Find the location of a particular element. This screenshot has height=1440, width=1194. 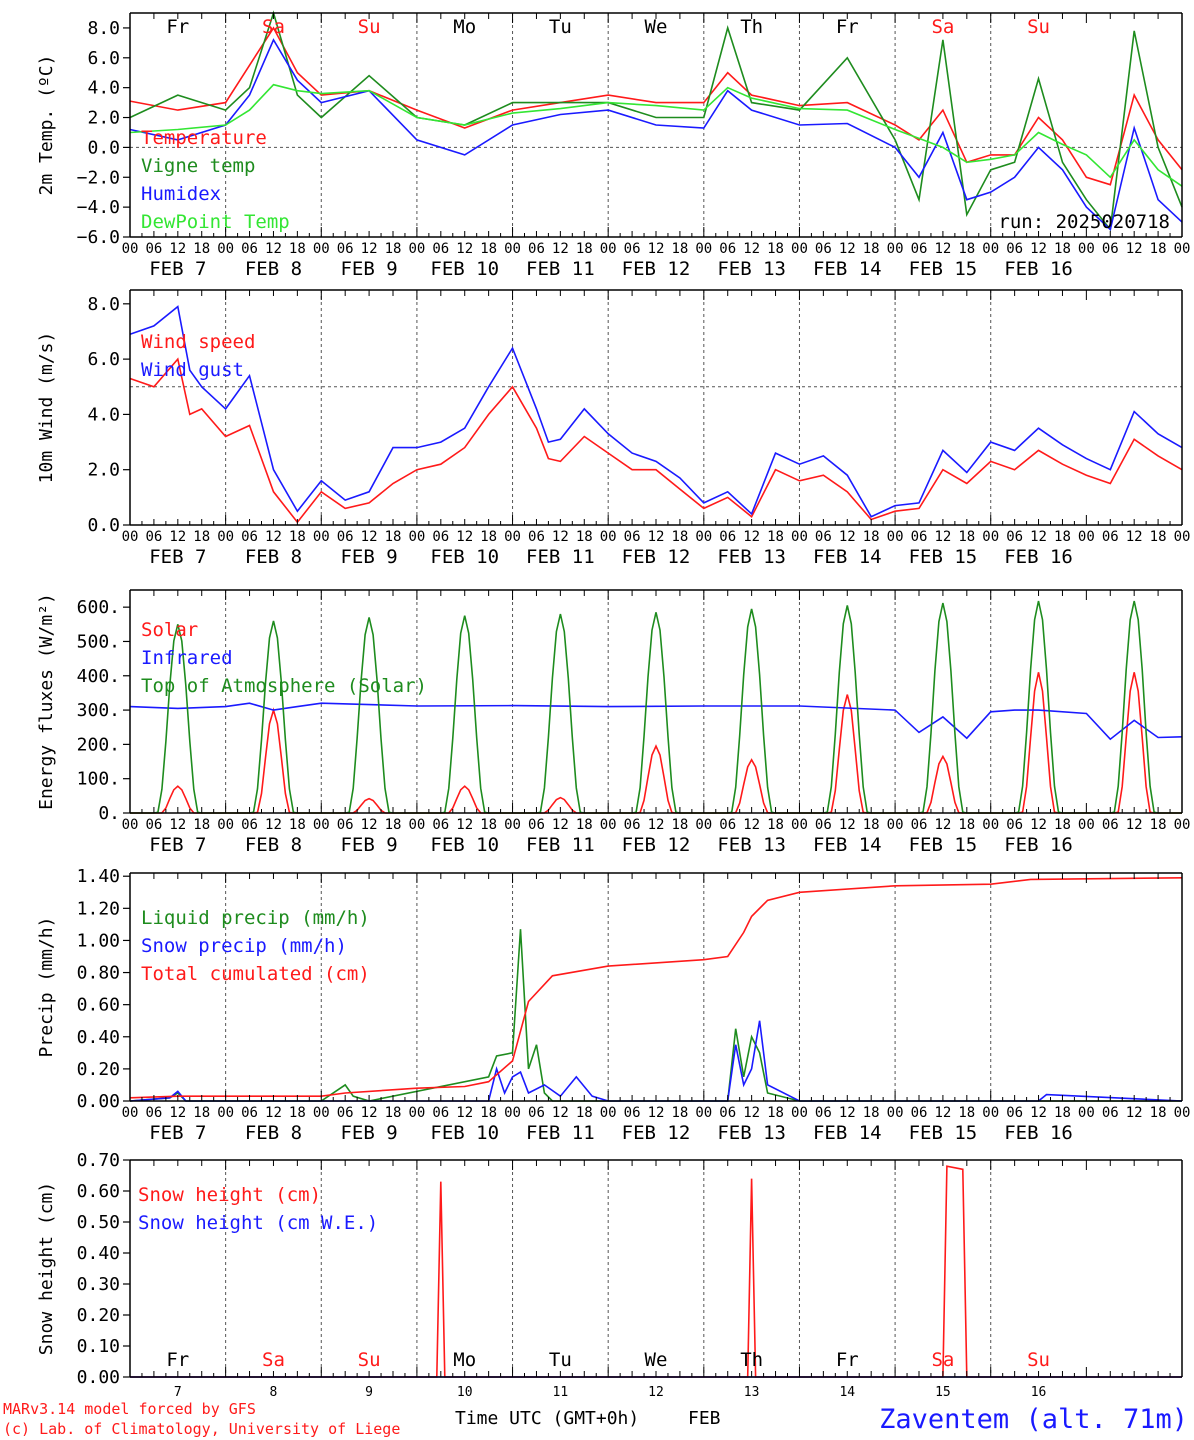

weekday-label: Su is located at coordinates (1038, 1360).